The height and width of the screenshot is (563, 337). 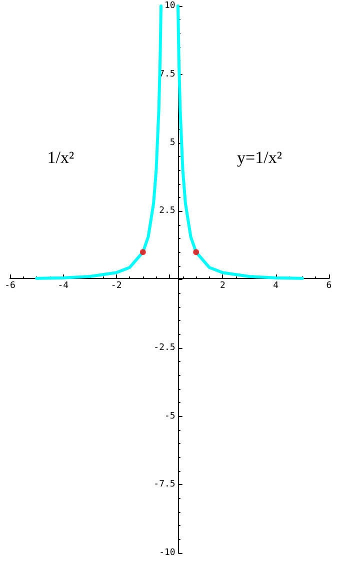 I want to click on x-tick-label: -2, so click(x=116, y=286).